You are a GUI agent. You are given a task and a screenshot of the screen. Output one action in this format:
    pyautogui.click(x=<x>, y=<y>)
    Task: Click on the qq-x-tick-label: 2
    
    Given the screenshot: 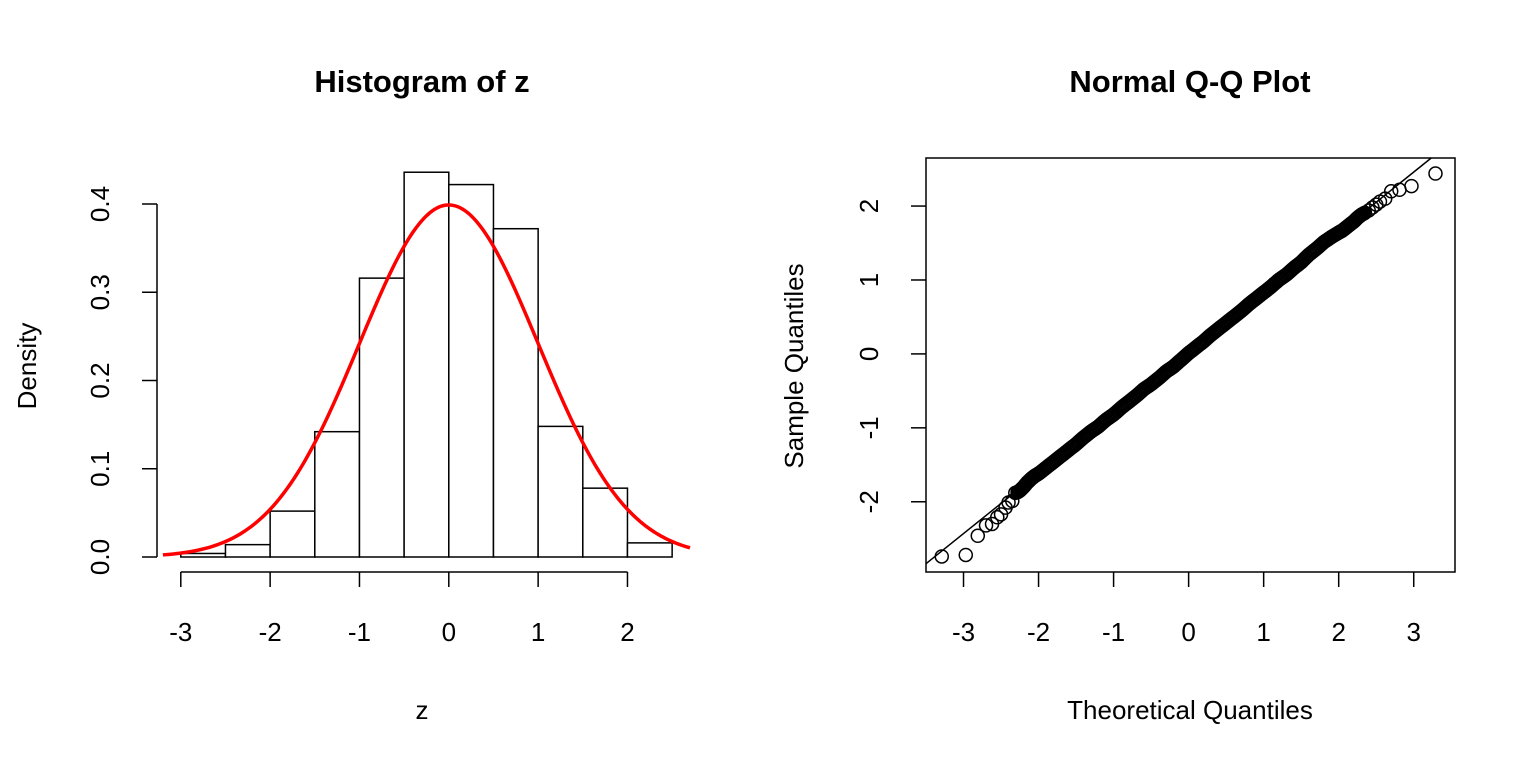 What is the action you would take?
    pyautogui.click(x=1338, y=632)
    